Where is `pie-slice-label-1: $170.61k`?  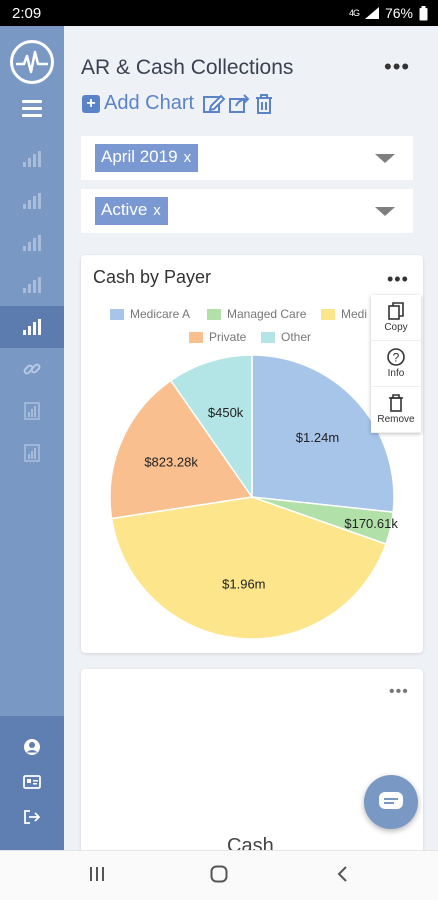 pie-slice-label-1: $170.61k is located at coordinates (371, 523).